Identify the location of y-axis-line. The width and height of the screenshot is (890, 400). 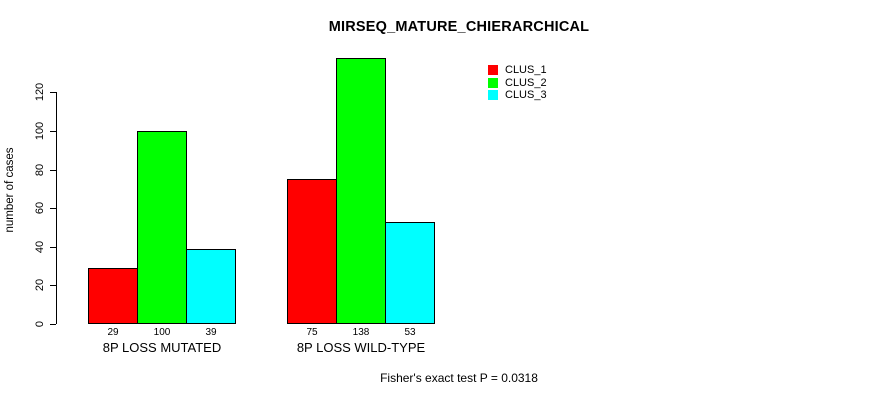
(56, 208).